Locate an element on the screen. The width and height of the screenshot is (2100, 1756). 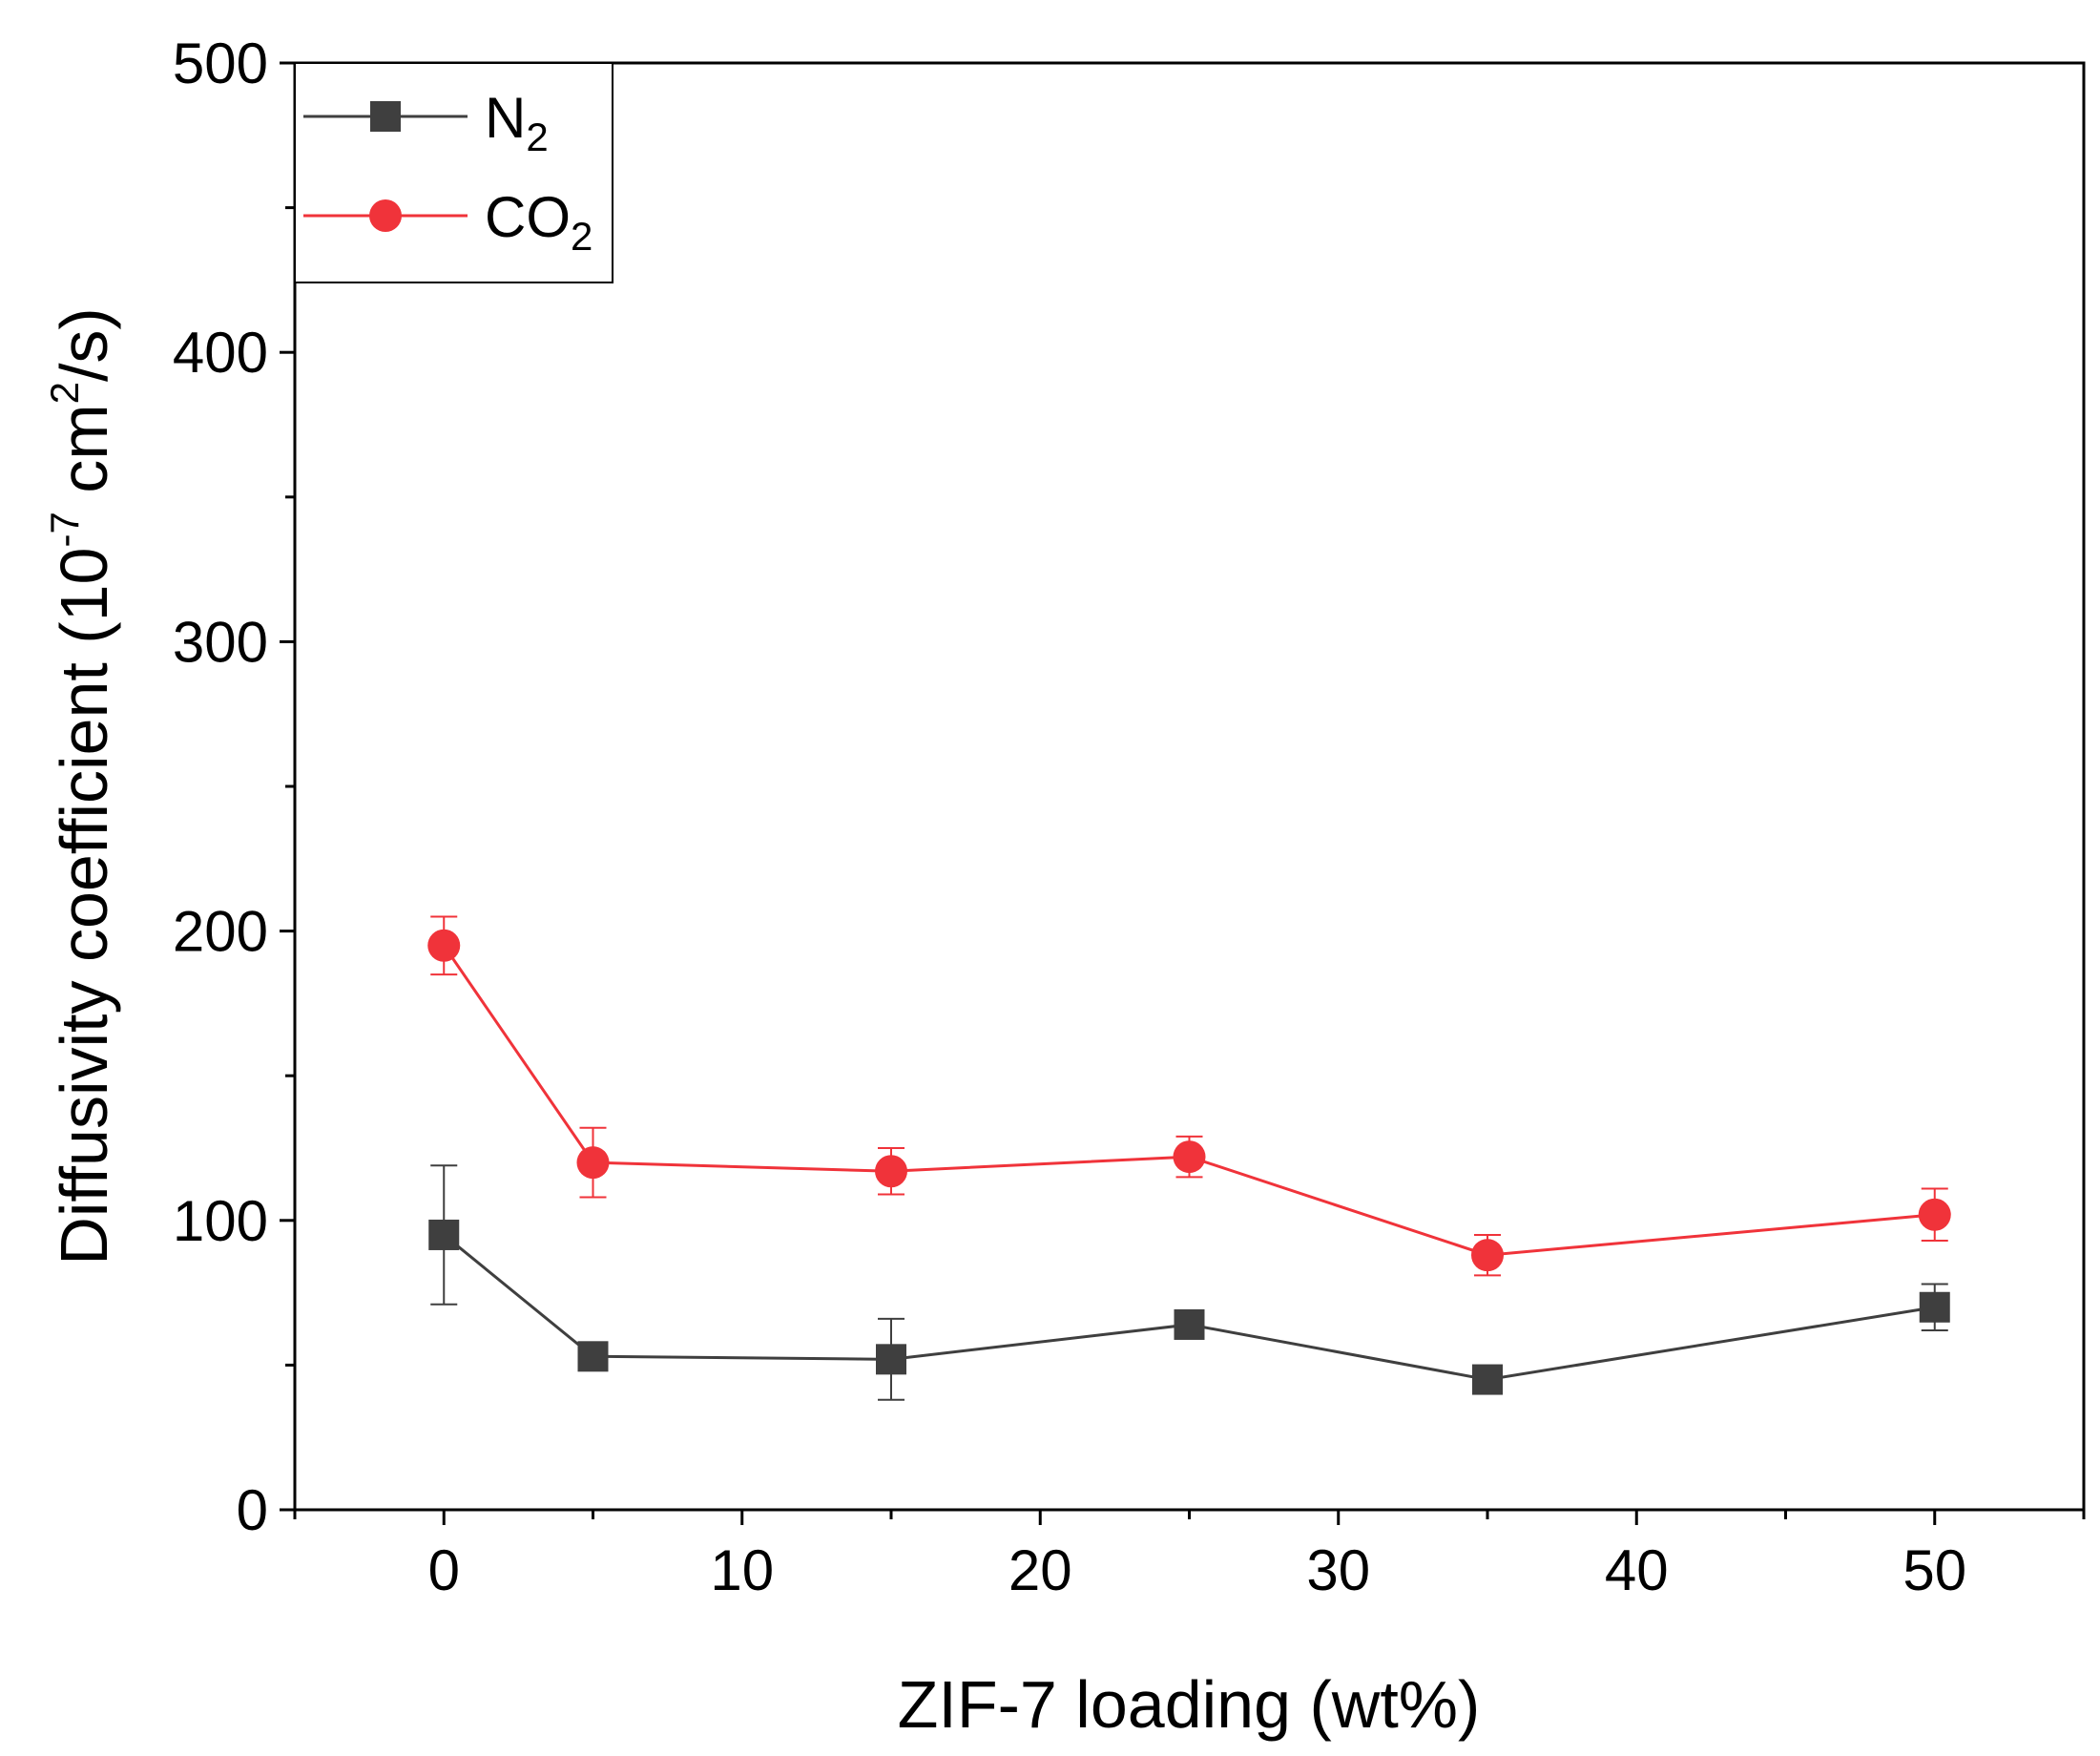
series-line-n2 is located at coordinates (1189, 1308).